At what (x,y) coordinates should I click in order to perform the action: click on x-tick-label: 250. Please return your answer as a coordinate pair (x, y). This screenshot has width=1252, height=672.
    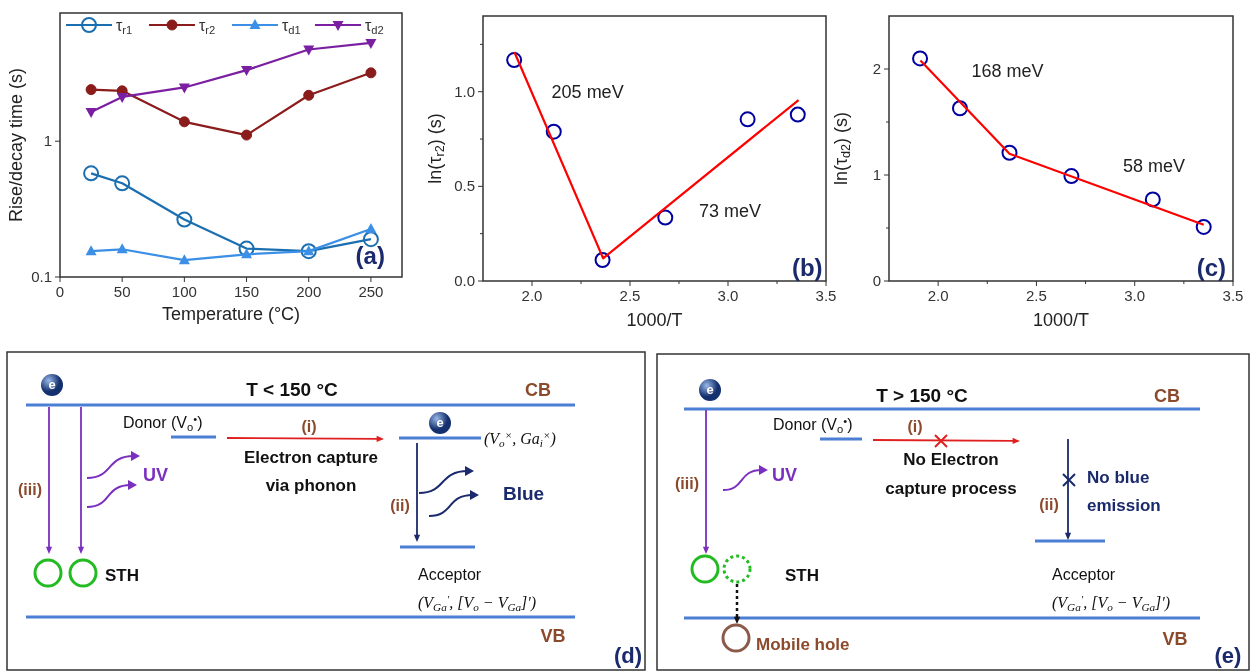
    Looking at the image, I should click on (371, 291).